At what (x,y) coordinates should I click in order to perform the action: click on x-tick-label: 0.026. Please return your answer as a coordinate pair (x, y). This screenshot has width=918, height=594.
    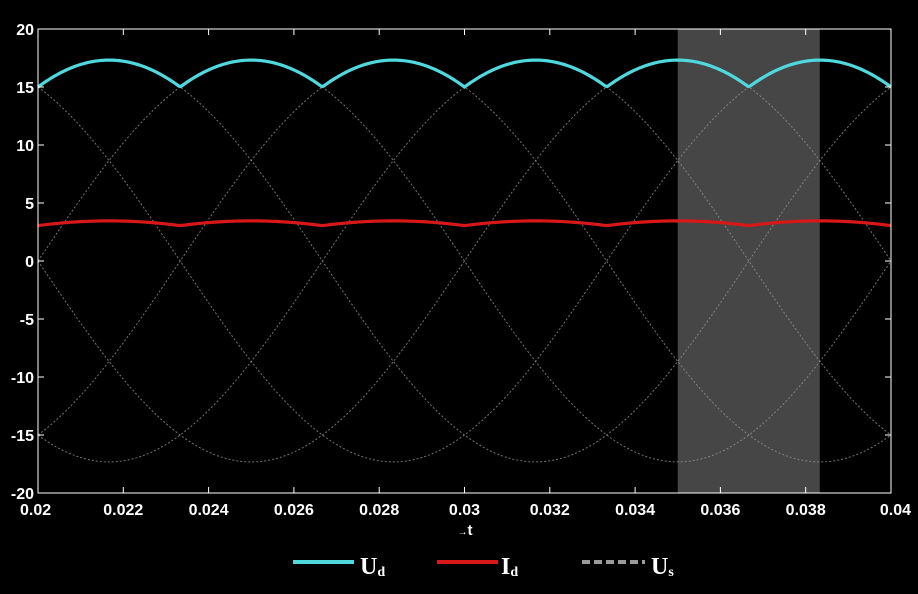
    Looking at the image, I should click on (294, 510).